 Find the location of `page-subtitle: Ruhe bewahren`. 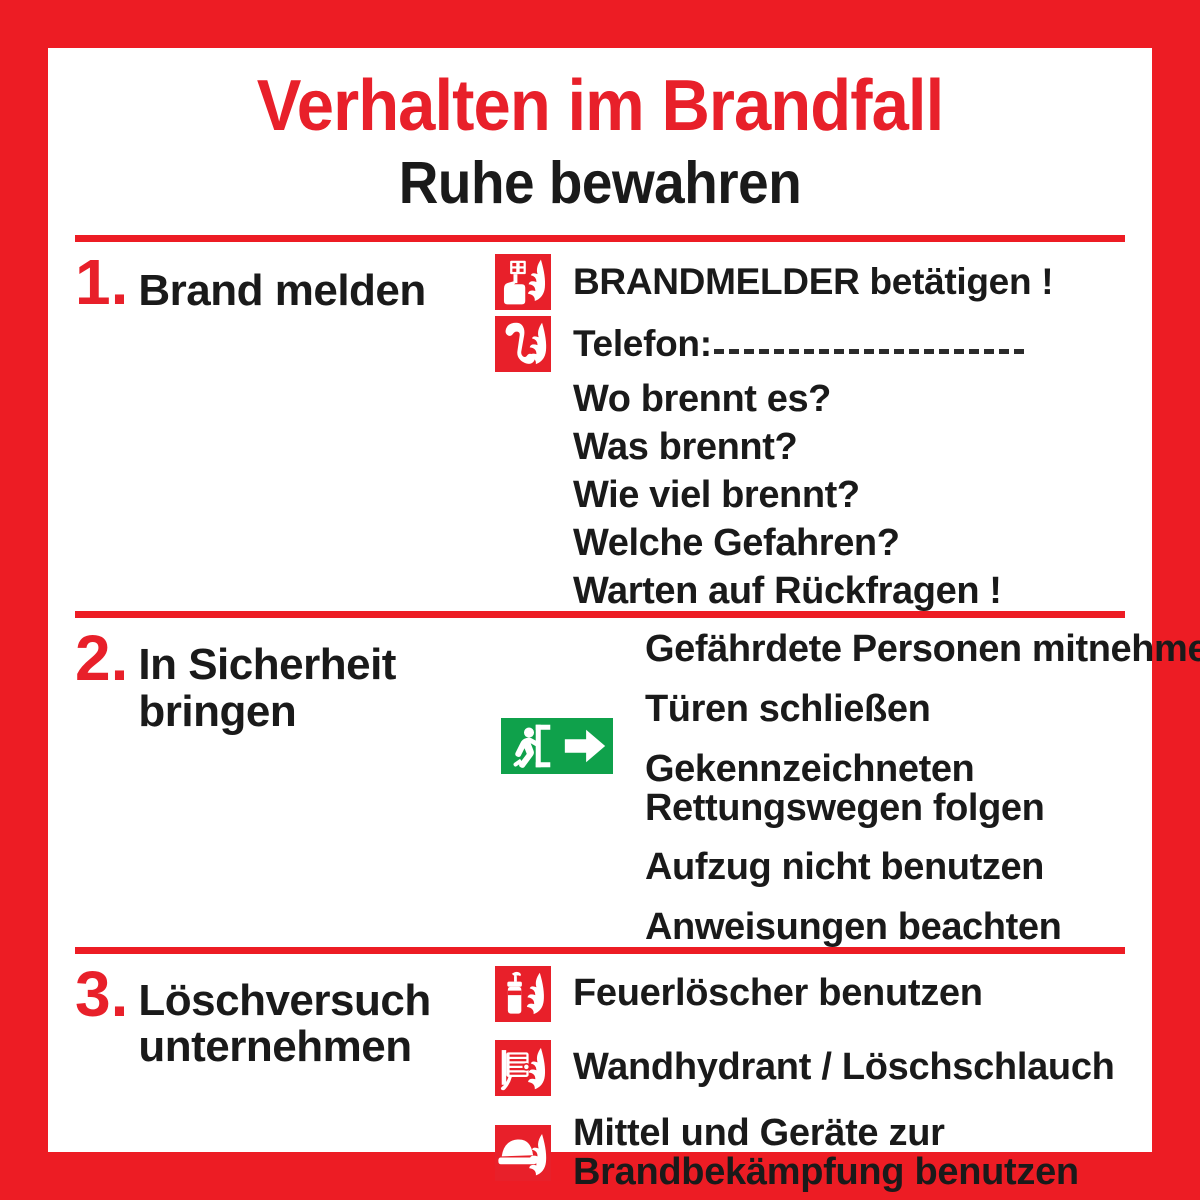

page-subtitle: Ruhe bewahren is located at coordinates (600, 183).